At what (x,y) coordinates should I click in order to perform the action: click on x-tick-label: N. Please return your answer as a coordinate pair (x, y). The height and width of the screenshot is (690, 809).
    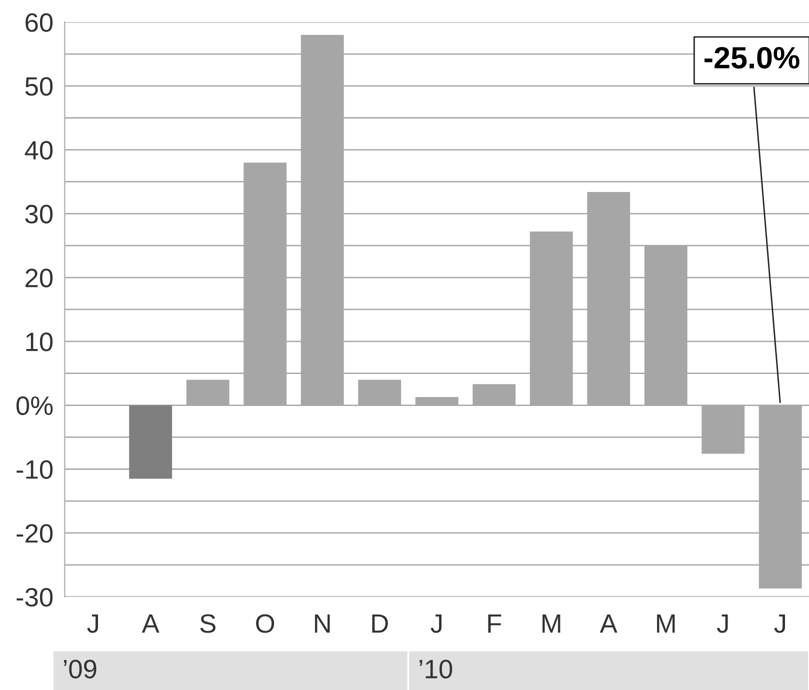
    Looking at the image, I should click on (322, 623).